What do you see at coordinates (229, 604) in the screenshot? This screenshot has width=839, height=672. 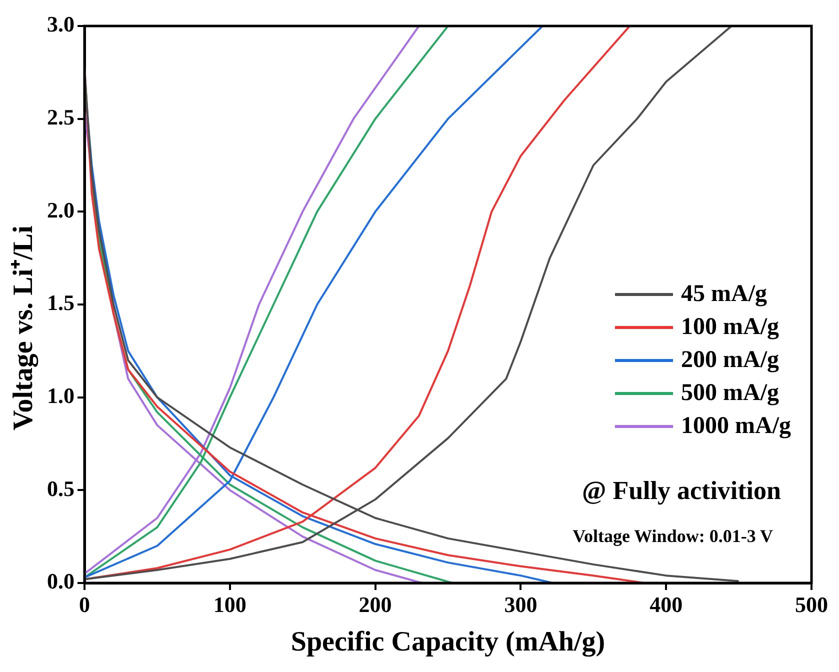 I see `x-tick-label: 100` at bounding box center [229, 604].